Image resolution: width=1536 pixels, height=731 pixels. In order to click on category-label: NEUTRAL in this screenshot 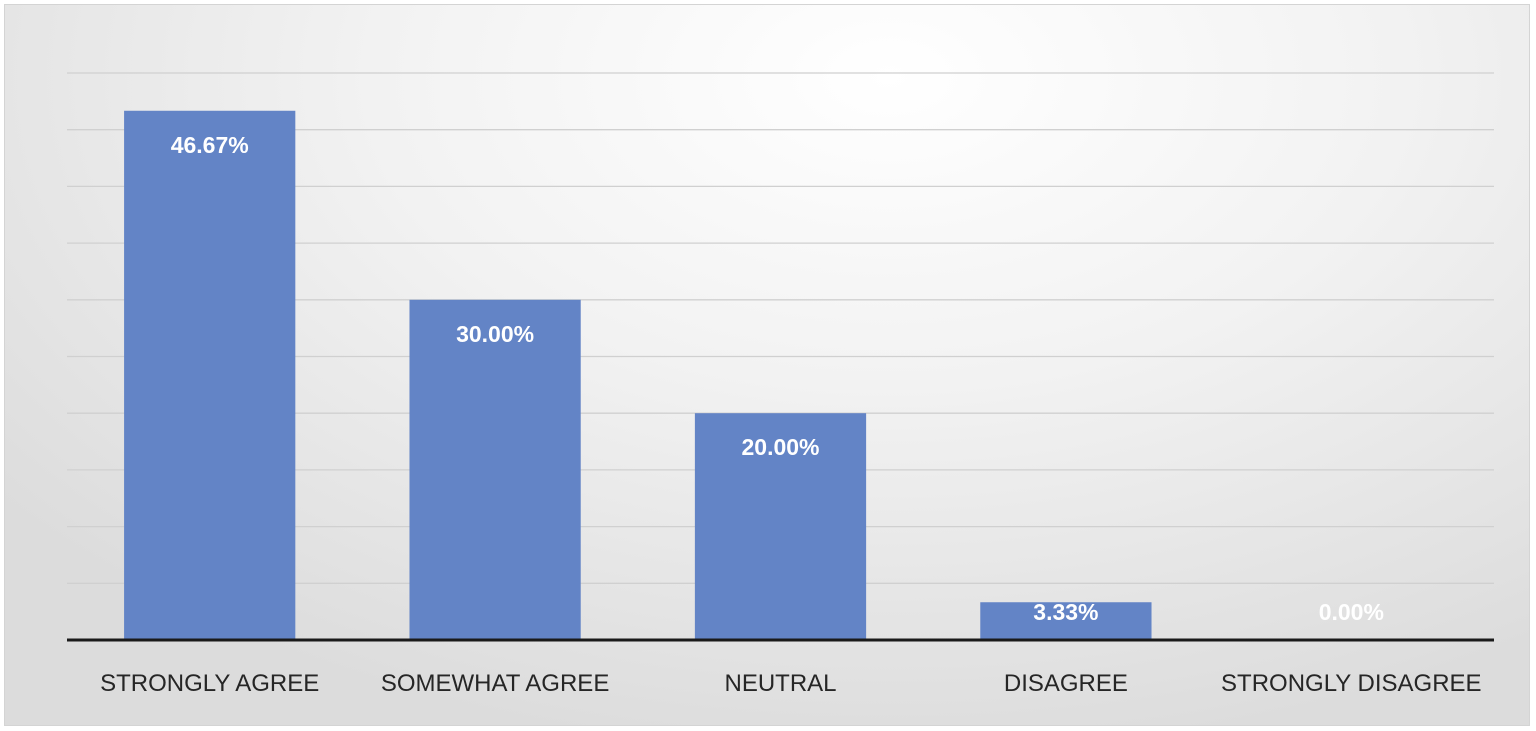, I will do `click(780, 683)`.